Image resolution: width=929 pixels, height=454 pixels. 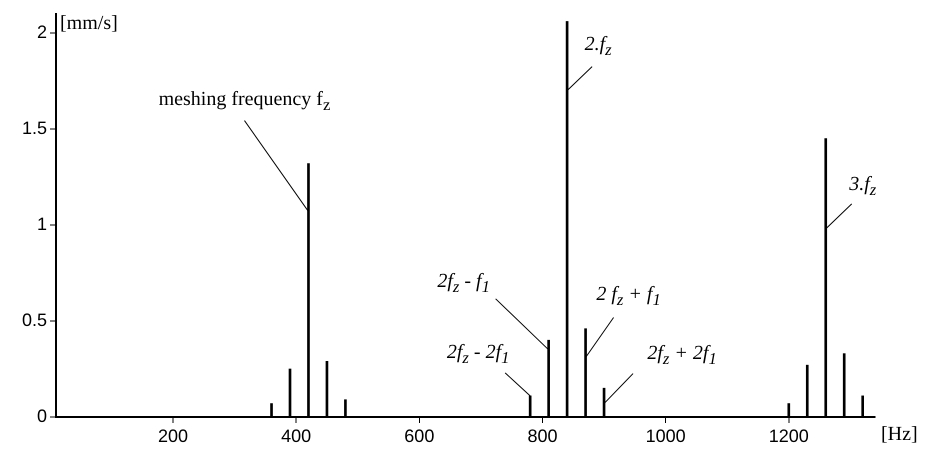 I want to click on x-tick-label: 200, so click(x=173, y=436).